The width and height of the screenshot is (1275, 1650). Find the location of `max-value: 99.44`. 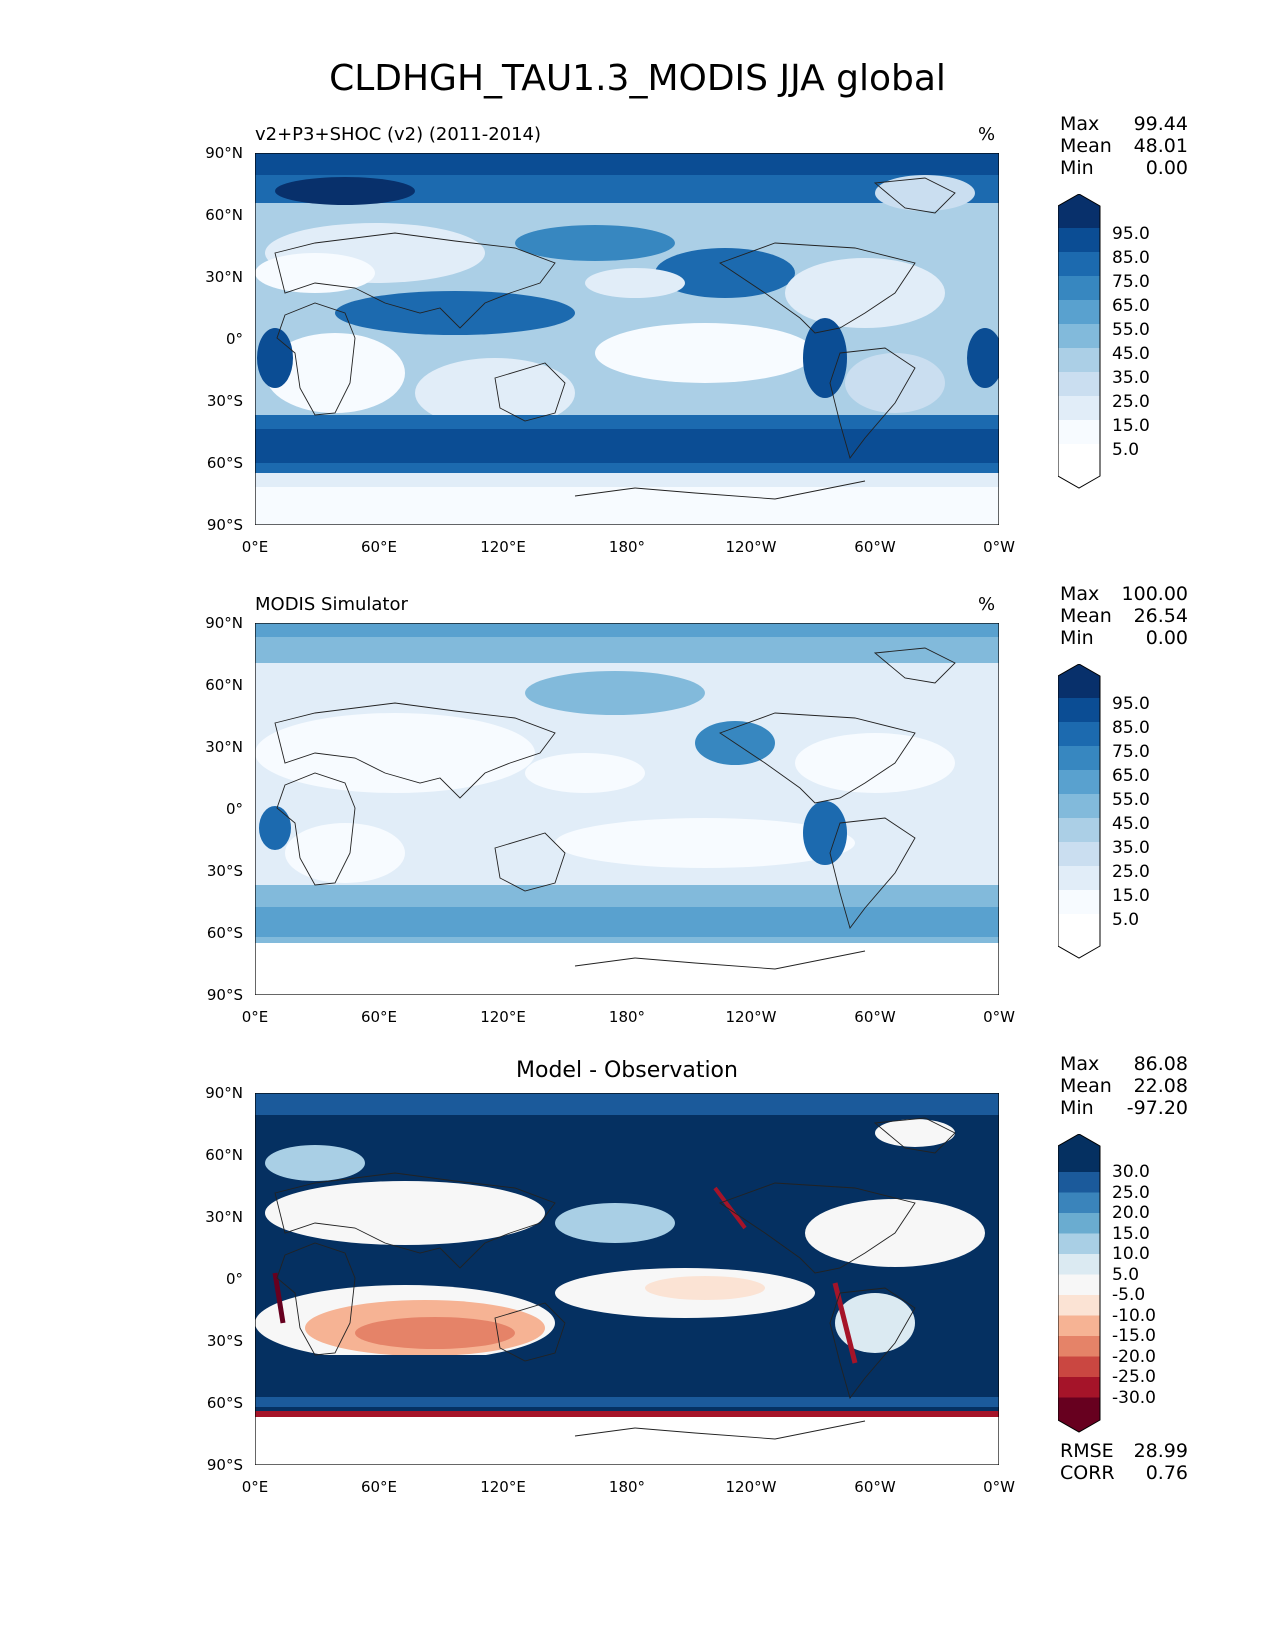

max-value: 99.44 is located at coordinates (1160, 124).